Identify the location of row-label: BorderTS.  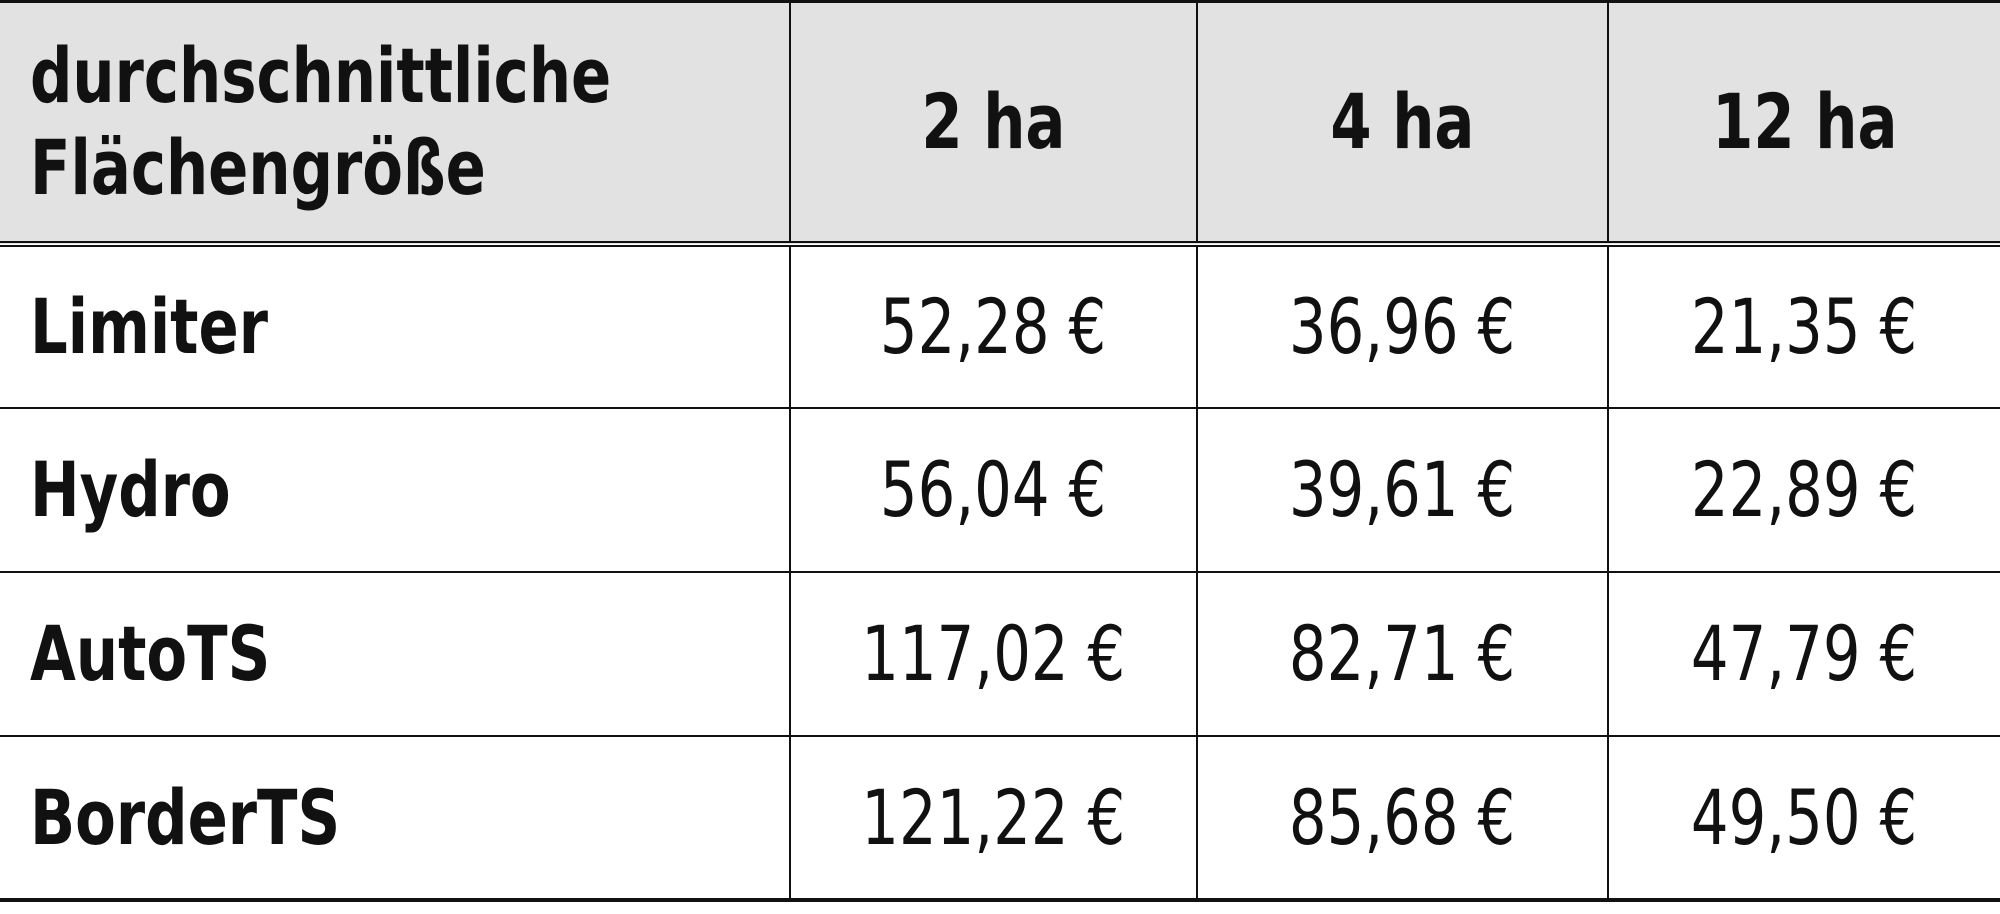
(185, 817).